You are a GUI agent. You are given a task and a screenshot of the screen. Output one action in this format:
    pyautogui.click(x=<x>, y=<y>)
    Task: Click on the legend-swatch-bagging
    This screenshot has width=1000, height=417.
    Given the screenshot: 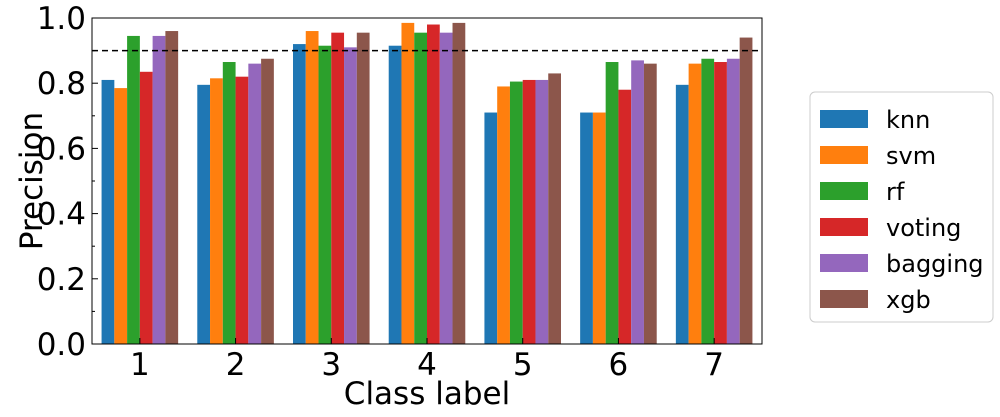 What is the action you would take?
    pyautogui.click(x=844, y=263)
    